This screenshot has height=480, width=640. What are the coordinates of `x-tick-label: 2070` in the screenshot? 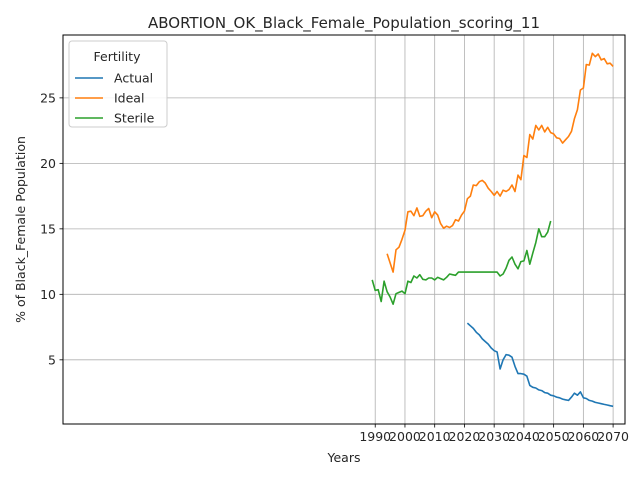 It's located at (613, 436).